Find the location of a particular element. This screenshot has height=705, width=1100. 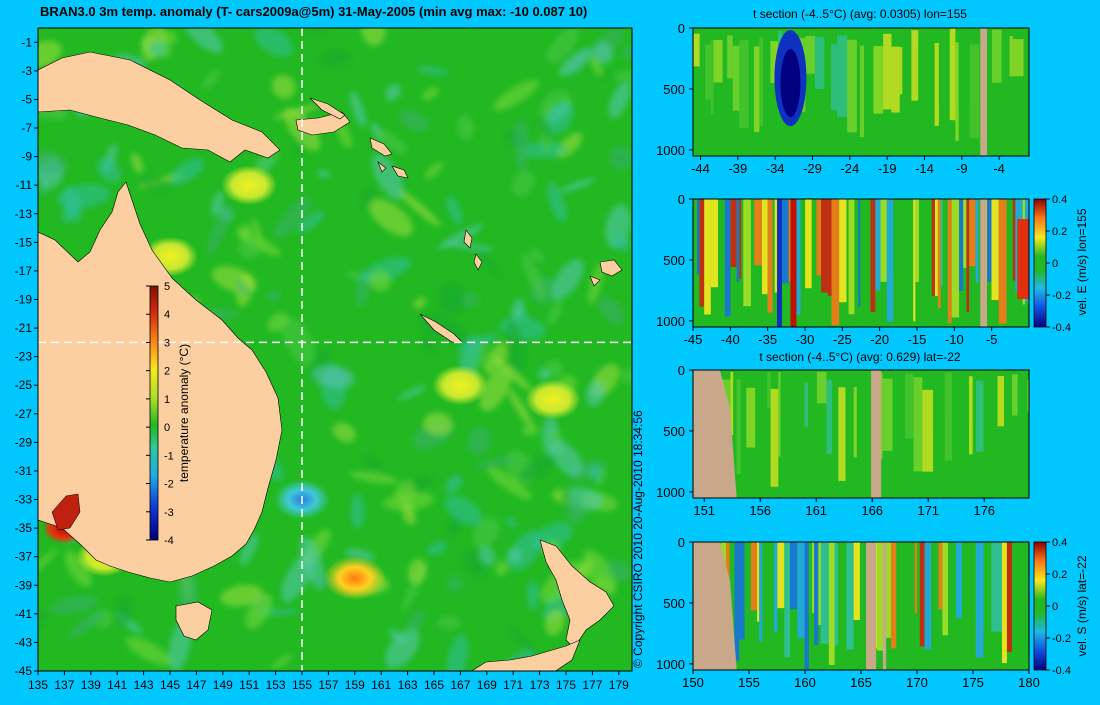

vel-s-colorbar-ramp is located at coordinates (1040, 606).